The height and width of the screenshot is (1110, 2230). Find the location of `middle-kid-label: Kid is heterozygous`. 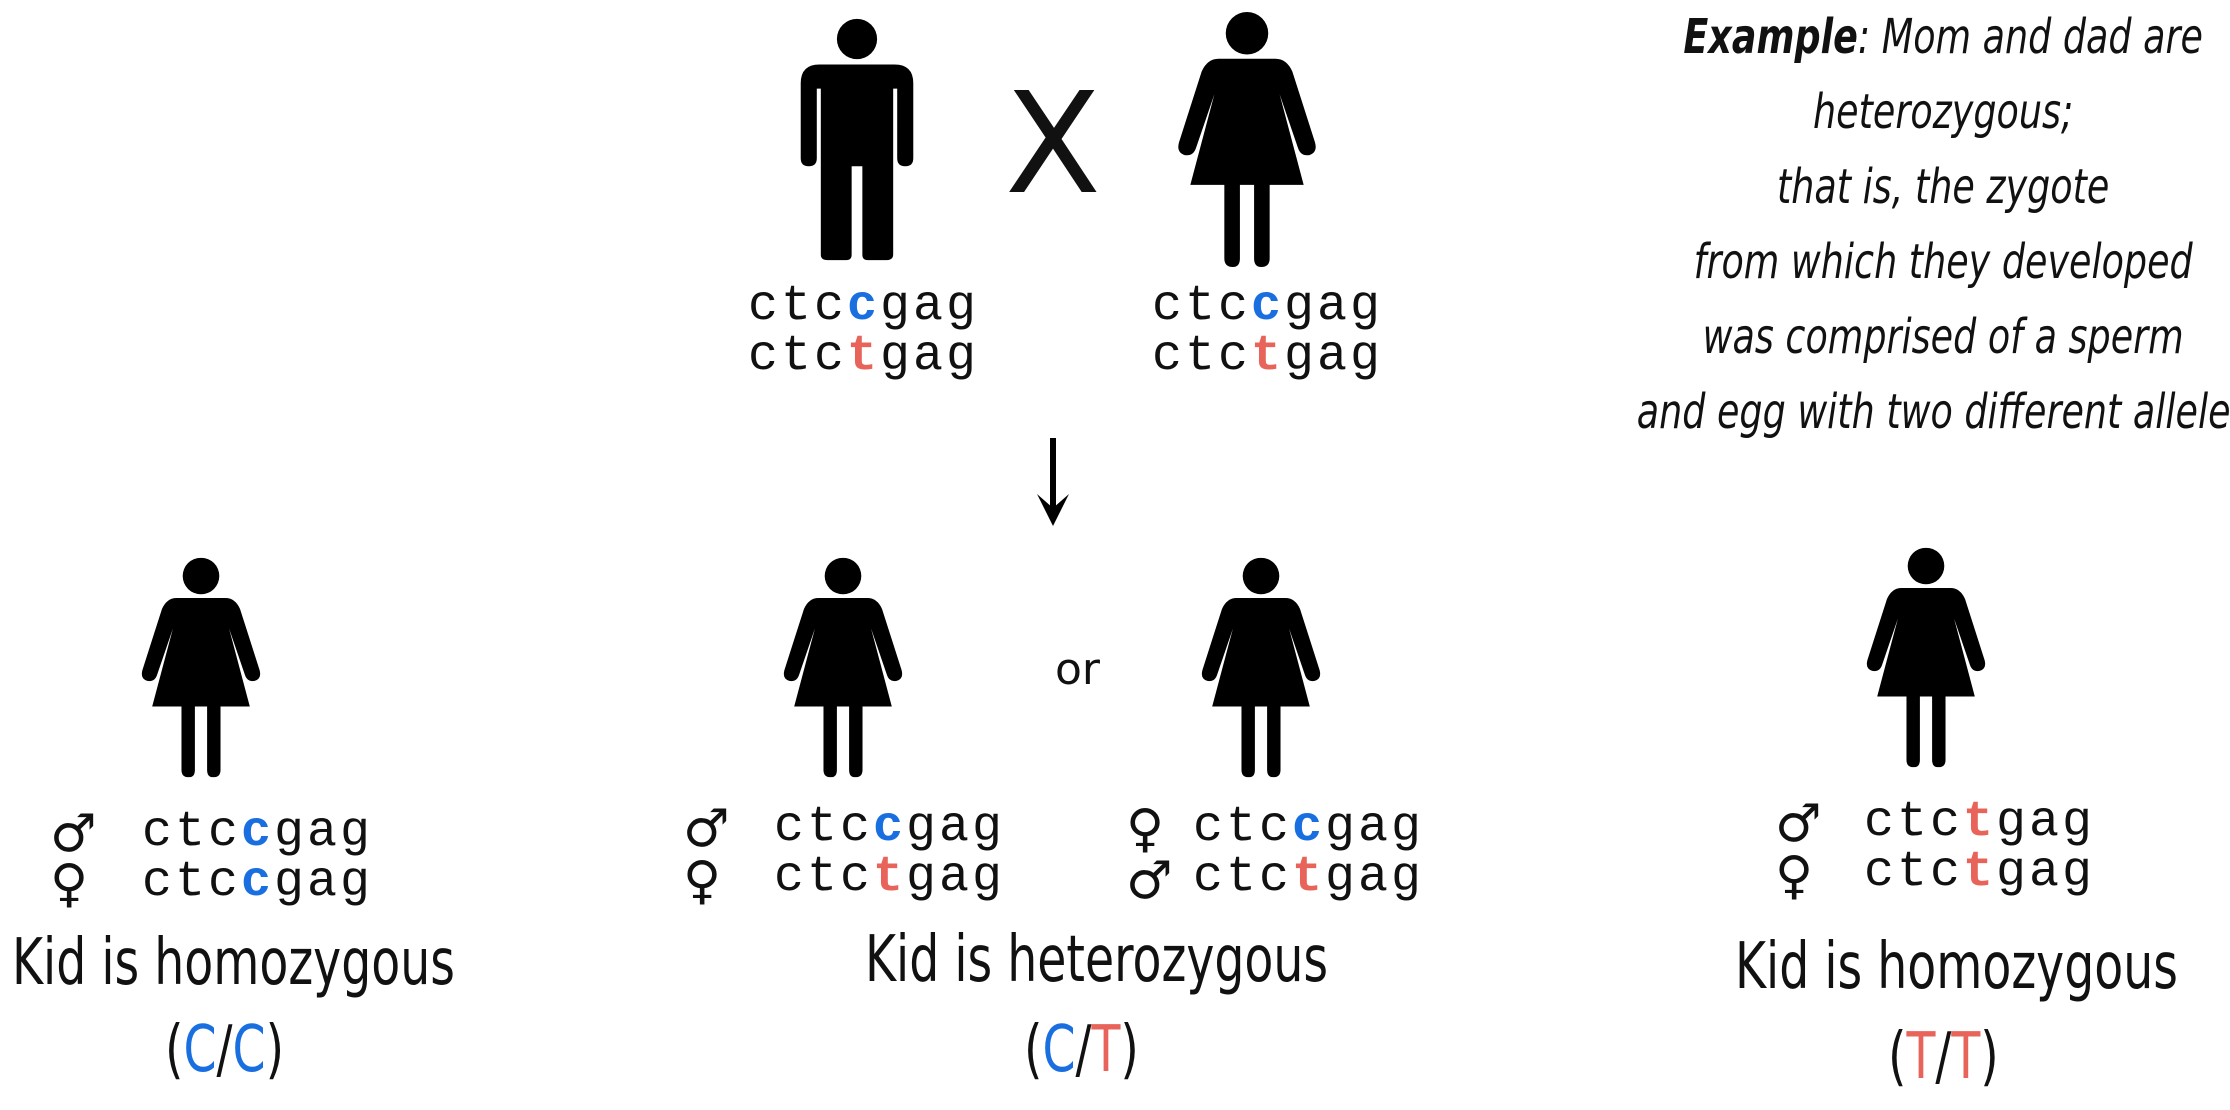

middle-kid-label: Kid is heterozygous is located at coordinates (1097, 960).